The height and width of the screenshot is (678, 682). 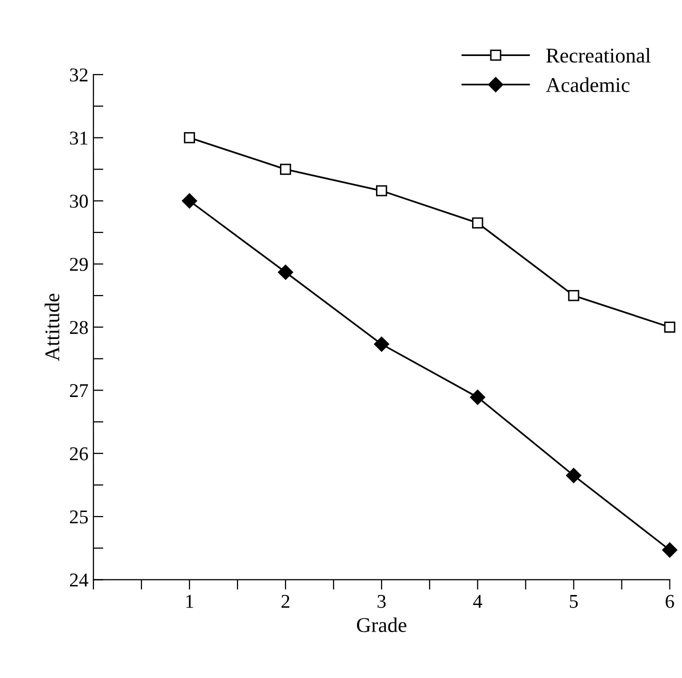 I want to click on x-tick-label: 6, so click(x=670, y=601).